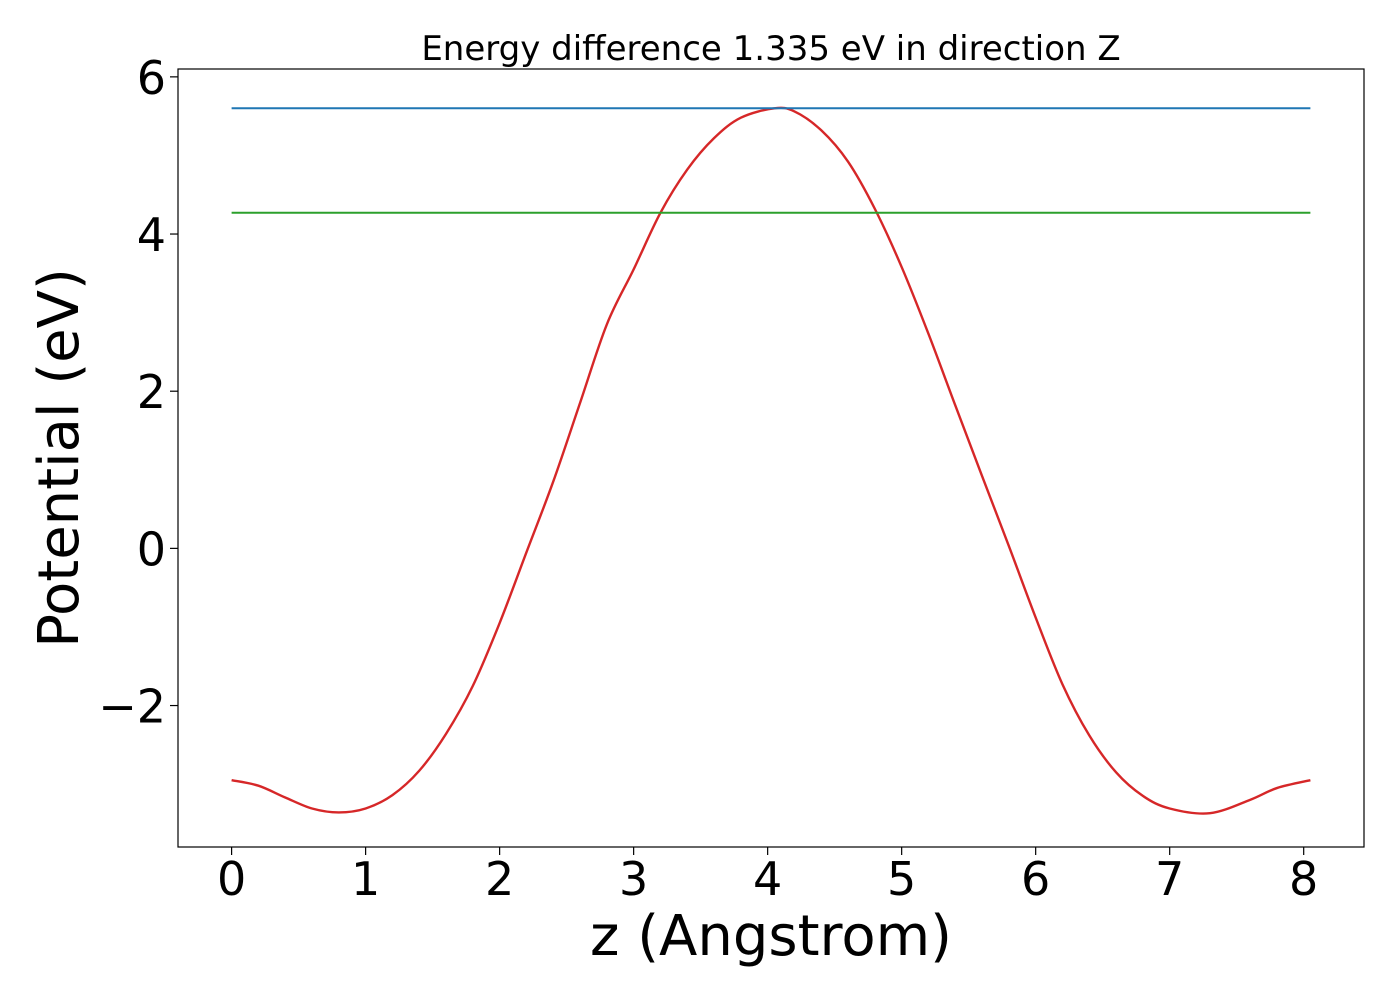 The image size is (1400, 1000). What do you see at coordinates (1303, 879) in the screenshot?
I see `x-tick-label: 8` at bounding box center [1303, 879].